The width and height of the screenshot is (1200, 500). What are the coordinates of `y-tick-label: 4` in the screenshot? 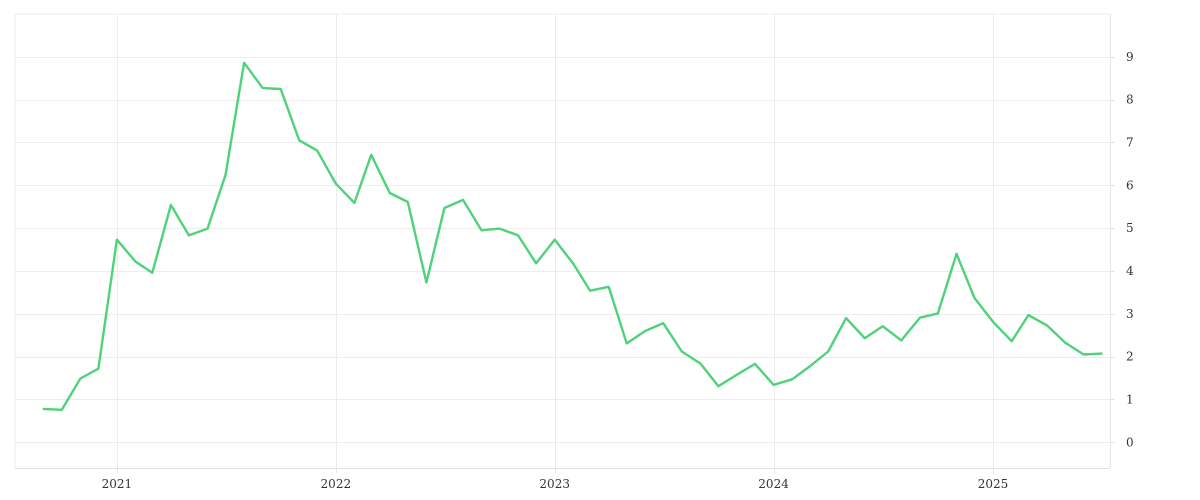 It's located at (1130, 271).